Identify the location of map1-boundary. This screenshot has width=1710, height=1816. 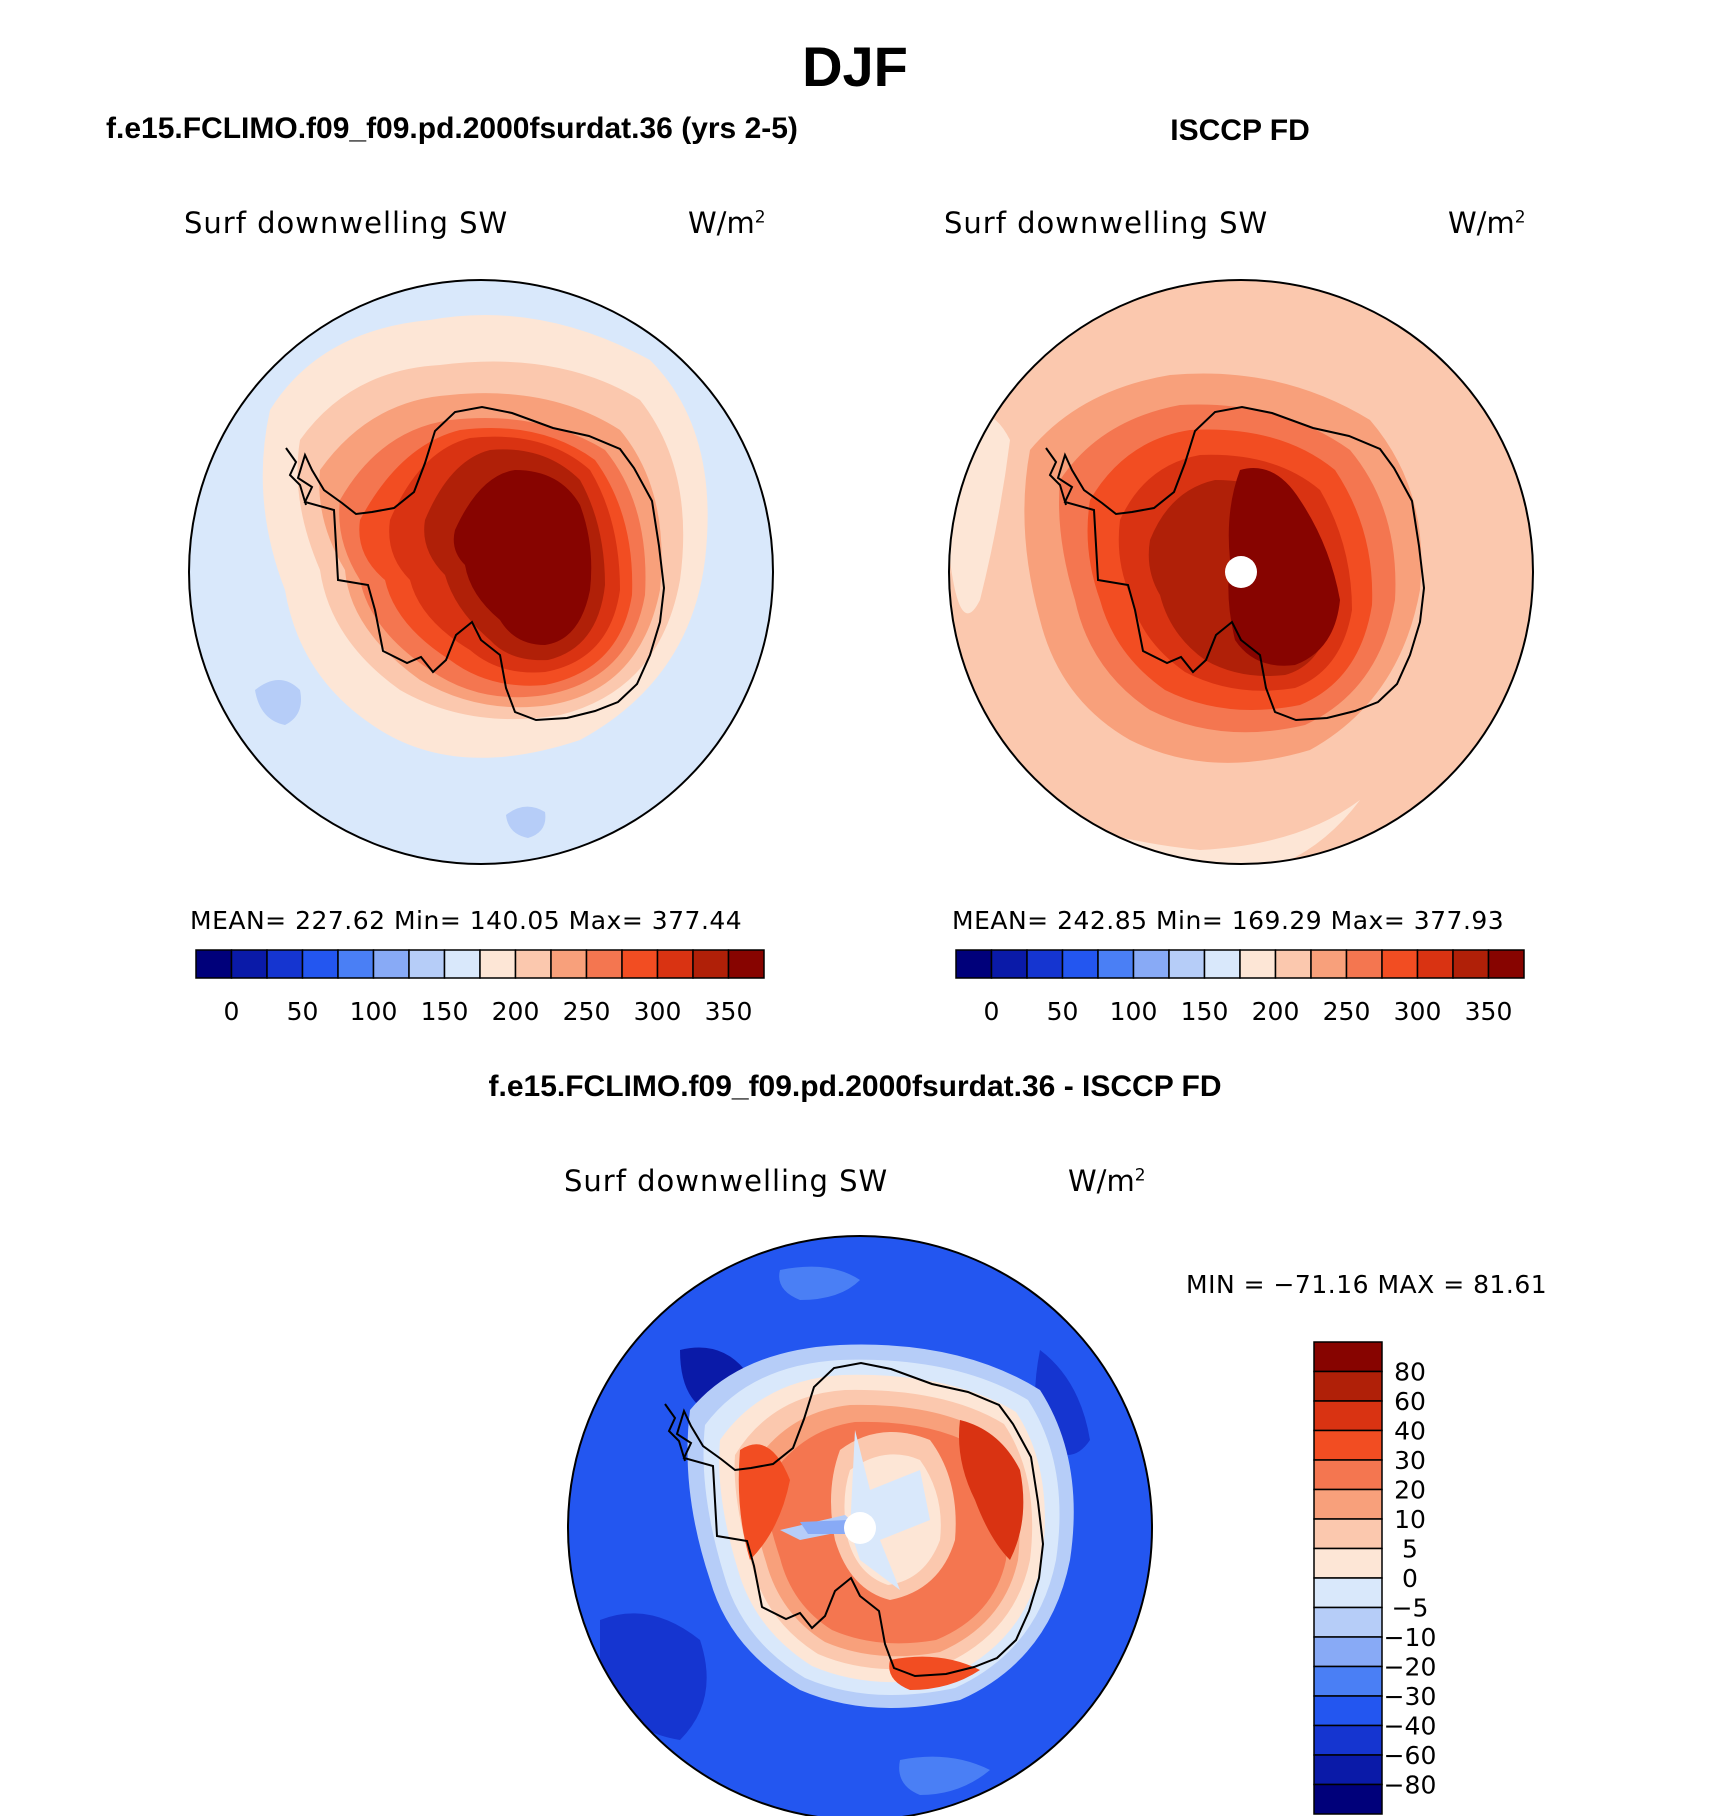
(481, 572).